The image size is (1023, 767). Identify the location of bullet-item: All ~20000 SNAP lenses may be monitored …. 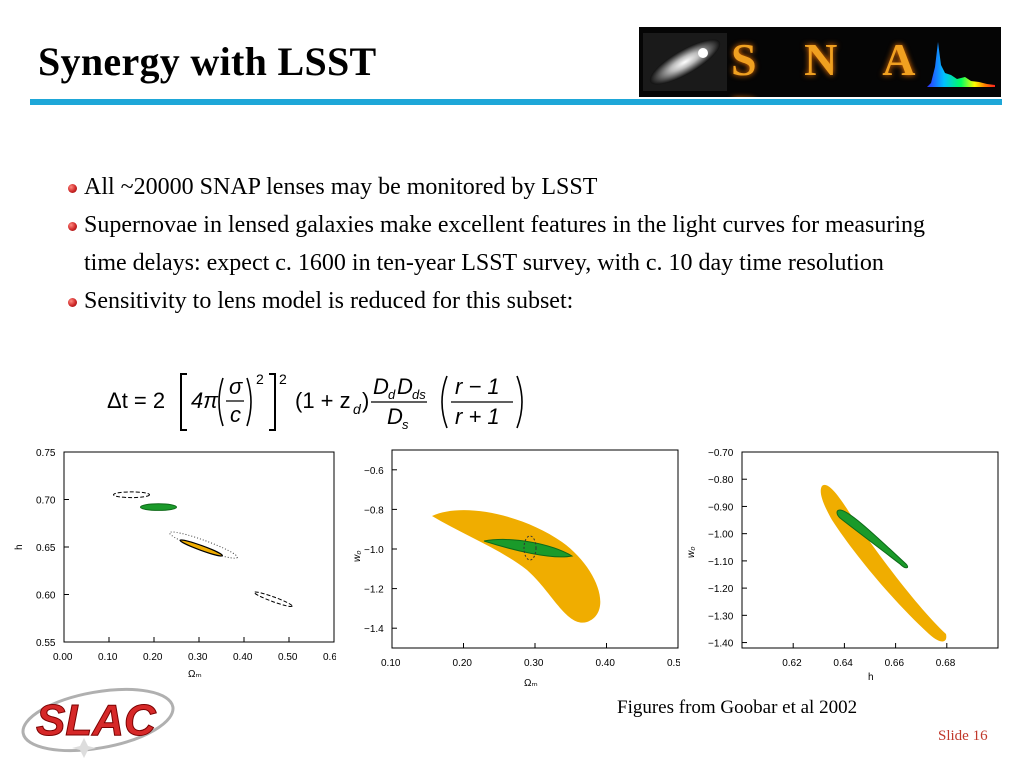
(516, 187).